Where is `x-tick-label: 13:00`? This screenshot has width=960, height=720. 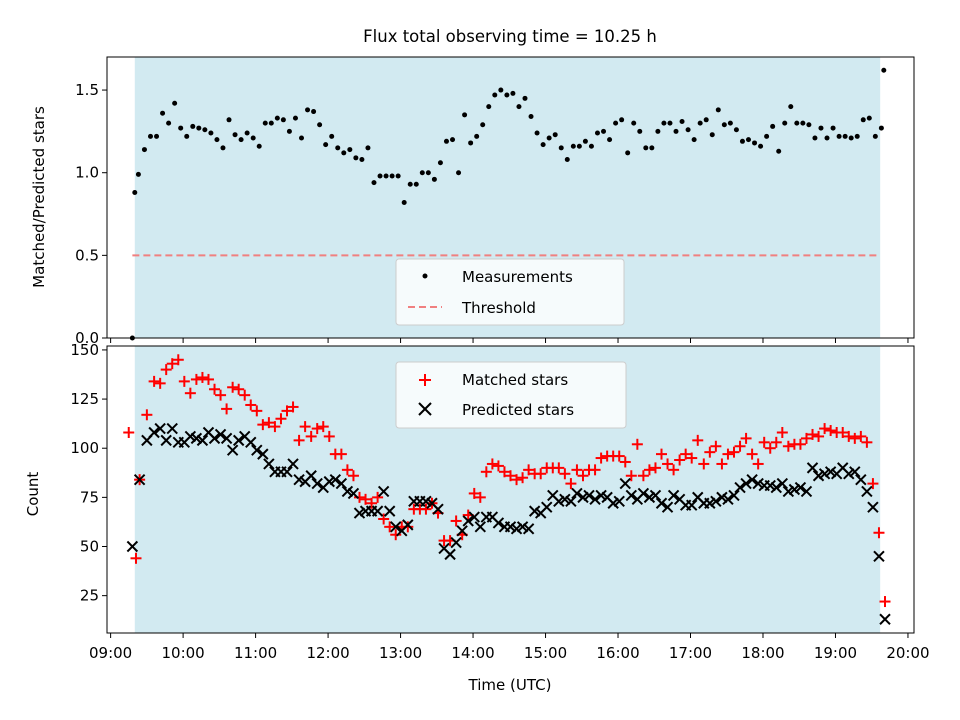
x-tick-label: 13:00 is located at coordinates (400, 653).